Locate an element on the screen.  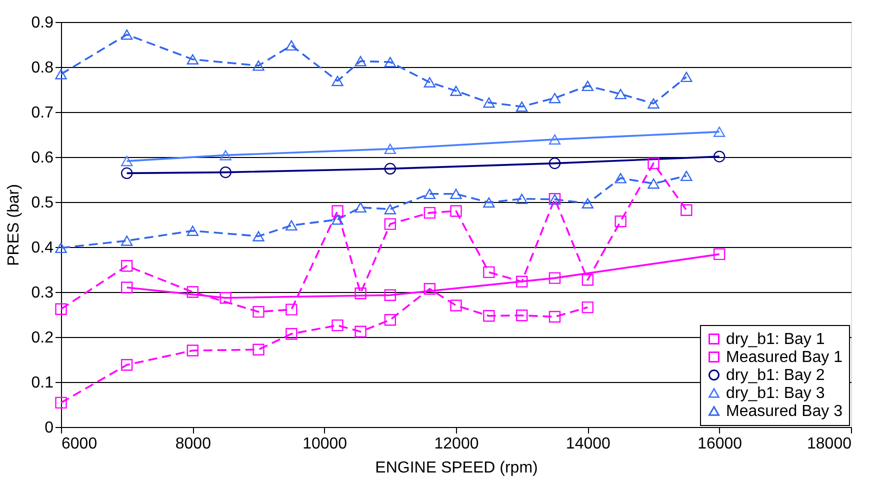
y-tick-label: 0.7 is located at coordinates (42, 113).